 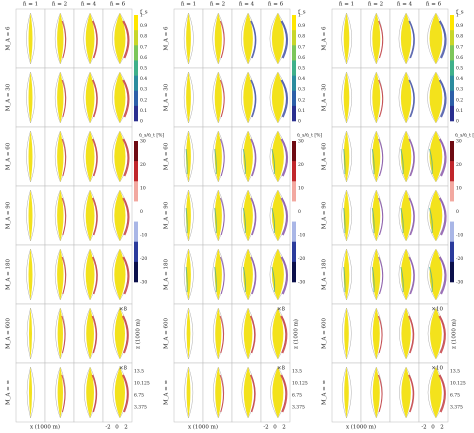 I want to click on colorbar-tick: 0.7, so click(x=143, y=47).